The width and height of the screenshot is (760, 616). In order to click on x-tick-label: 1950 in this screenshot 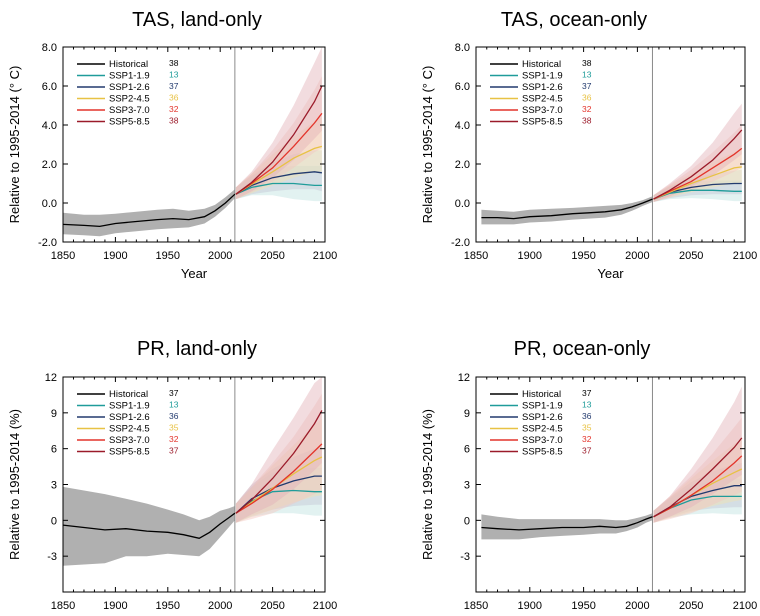, I will do `click(583, 256)`.